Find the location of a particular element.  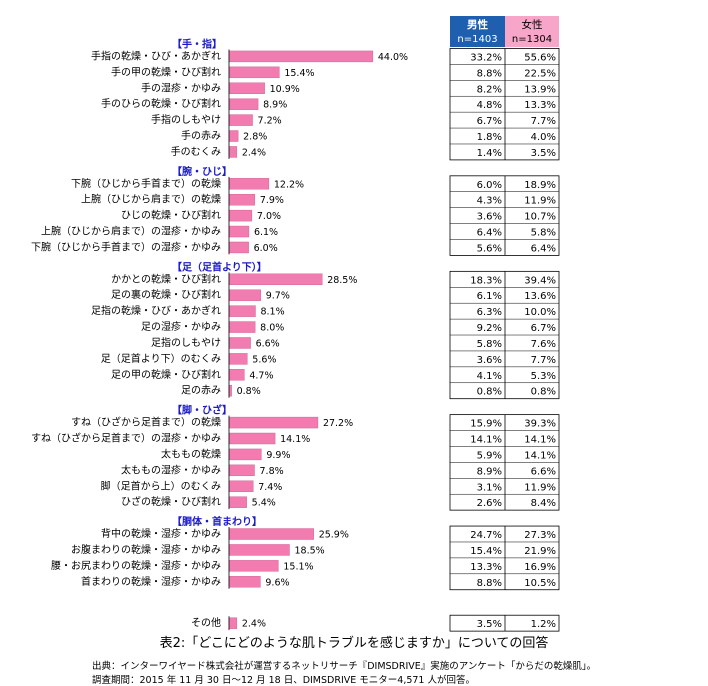

female-value: 13.6% is located at coordinates (540, 296).